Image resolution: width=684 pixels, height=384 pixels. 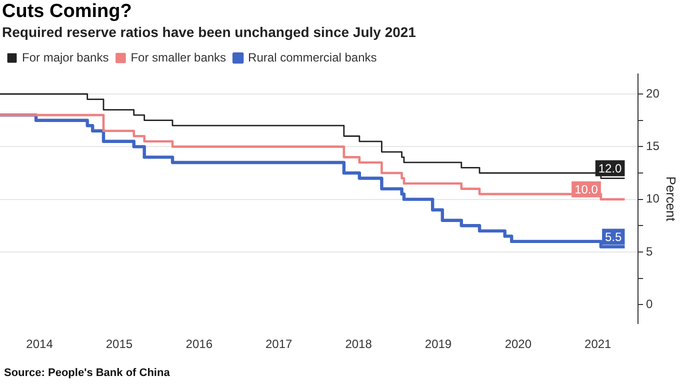 What do you see at coordinates (598, 344) in the screenshot?
I see `x-tick-label: 2021` at bounding box center [598, 344].